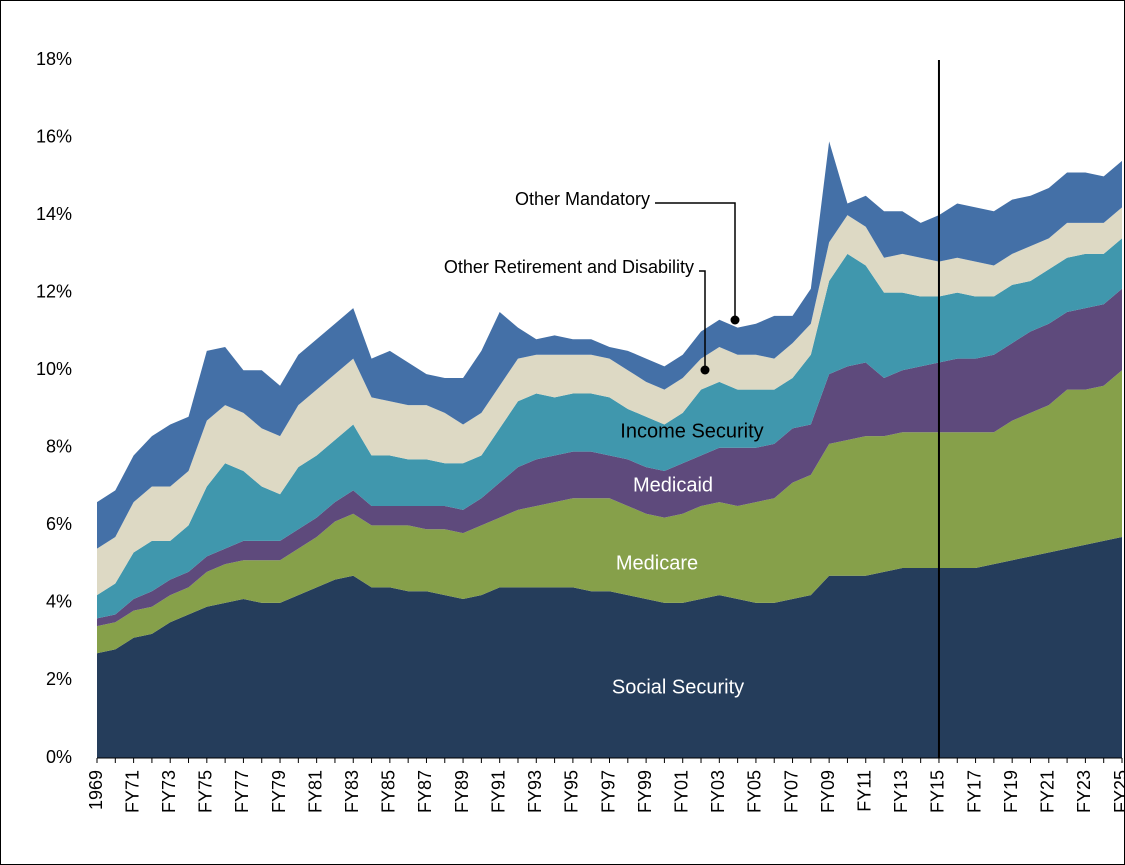  What do you see at coordinates (535, 791) in the screenshot?
I see `x-tick-label: FY93` at bounding box center [535, 791].